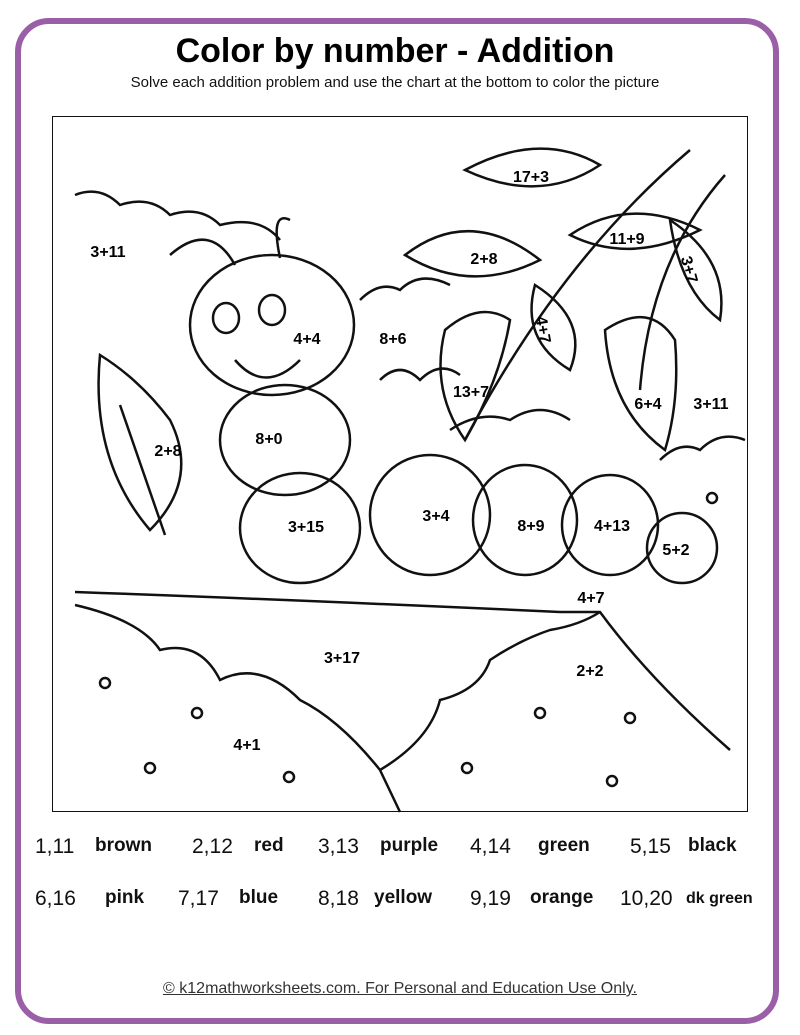 The width and height of the screenshot is (800, 1035). What do you see at coordinates (490, 846) in the screenshot?
I see `legend-numbers: 4,14` at bounding box center [490, 846].